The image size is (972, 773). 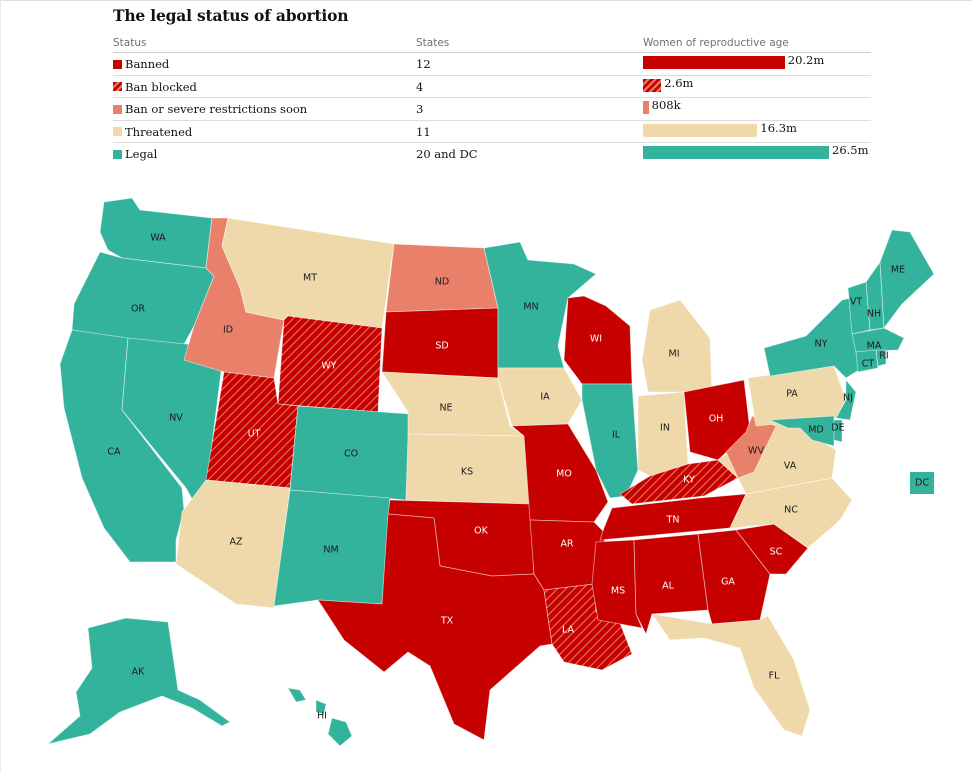 What do you see at coordinates (0, 386) in the screenshot?
I see `left-border` at bounding box center [0, 386].